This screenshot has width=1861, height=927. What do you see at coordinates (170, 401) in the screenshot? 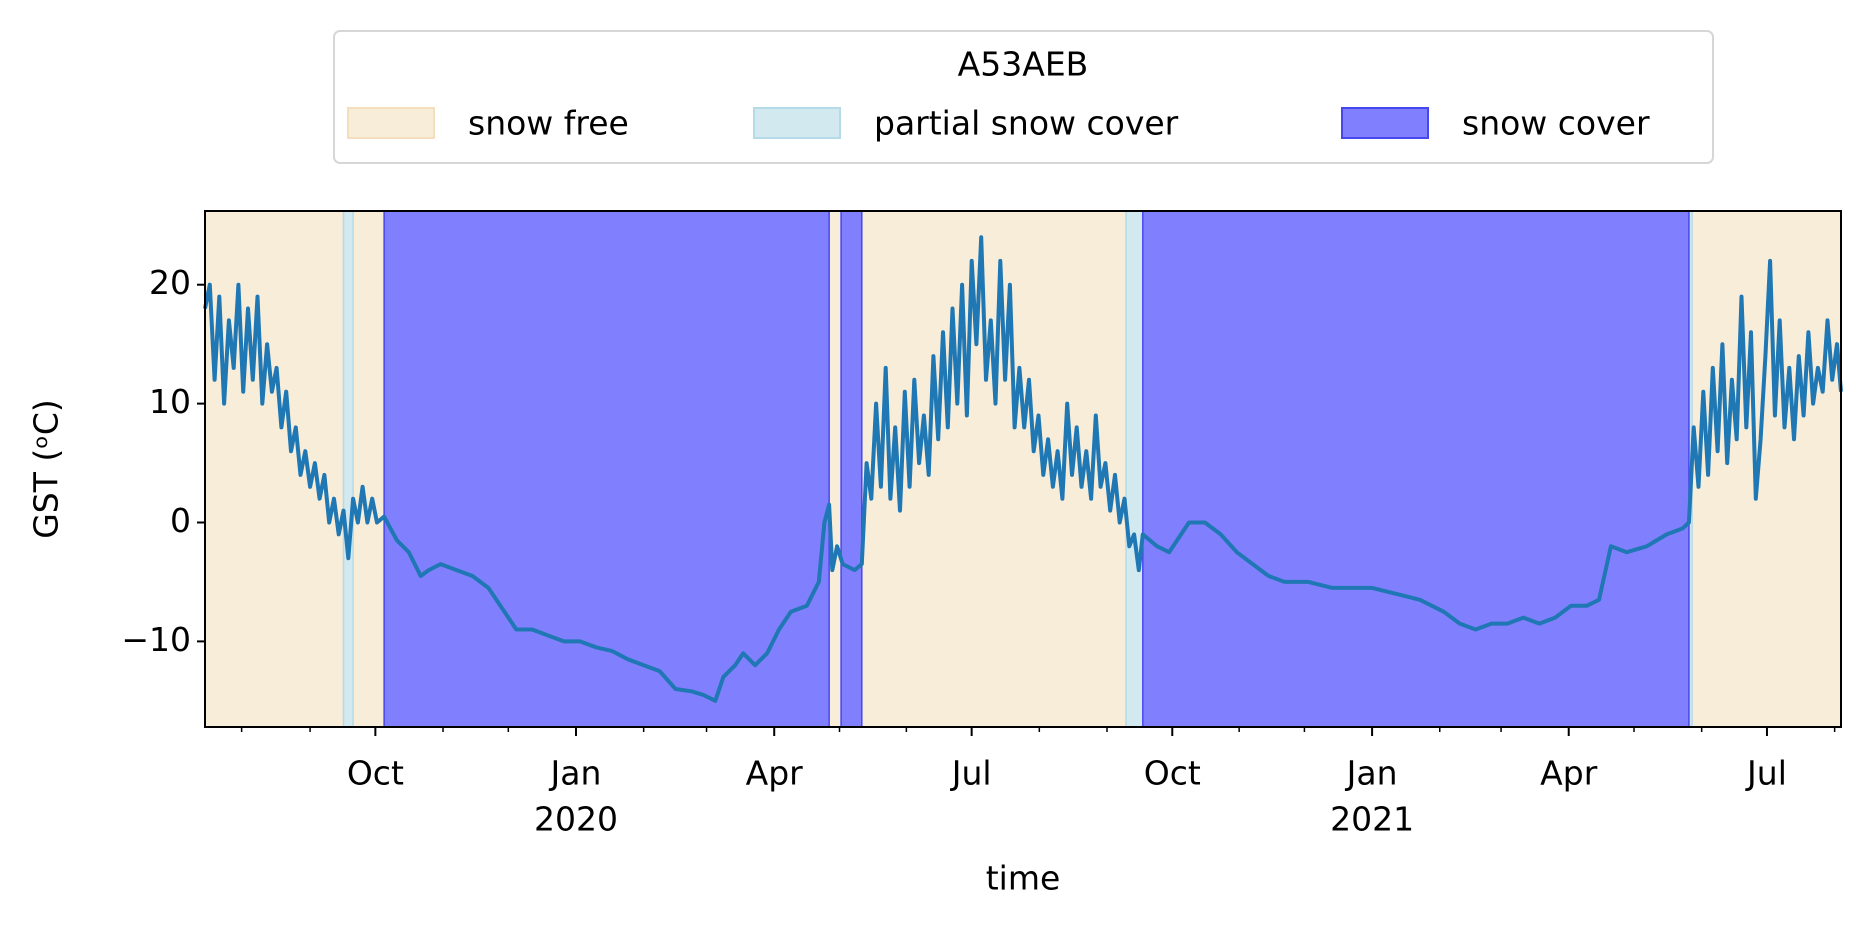
I see `y-tick-label: 10` at bounding box center [170, 401].